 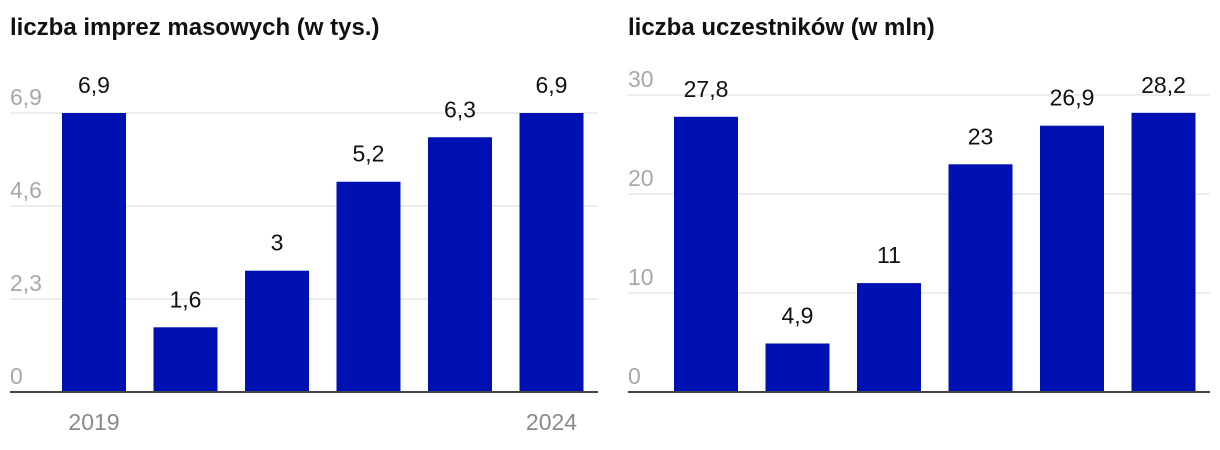 I want to click on y-tick-label: 6,9, so click(x=26, y=97).